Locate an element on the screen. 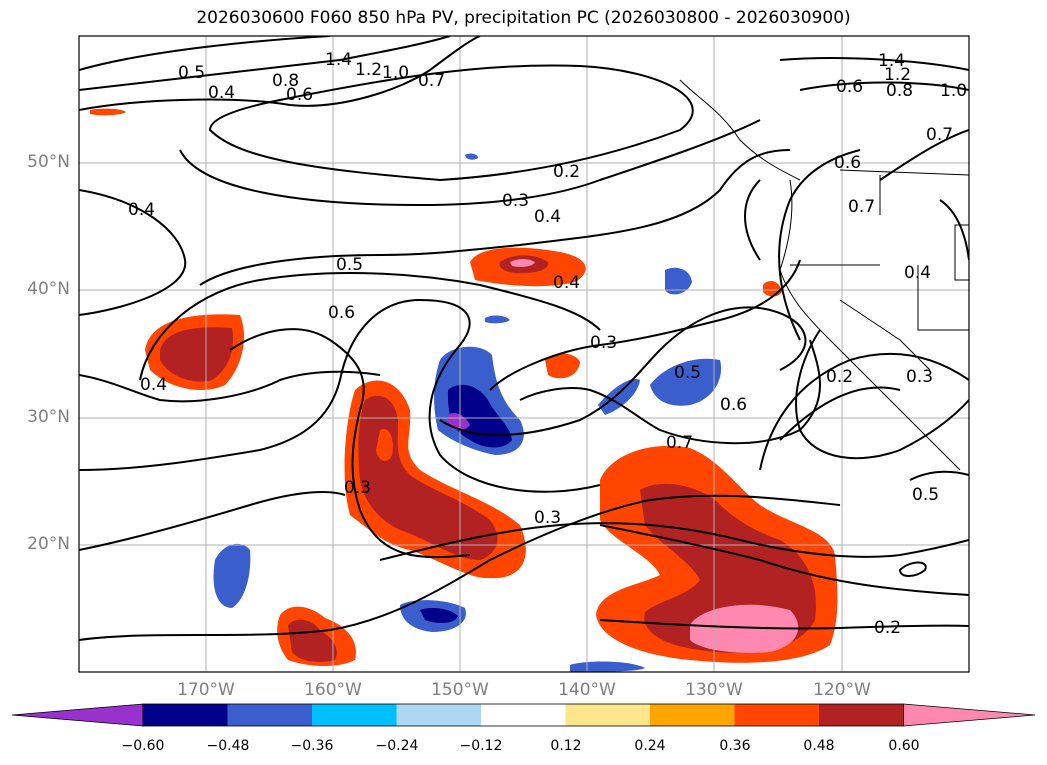 Image resolution: width=1047 pixels, height=765 pixels. lat-tick-label: 20°N is located at coordinates (48, 544).